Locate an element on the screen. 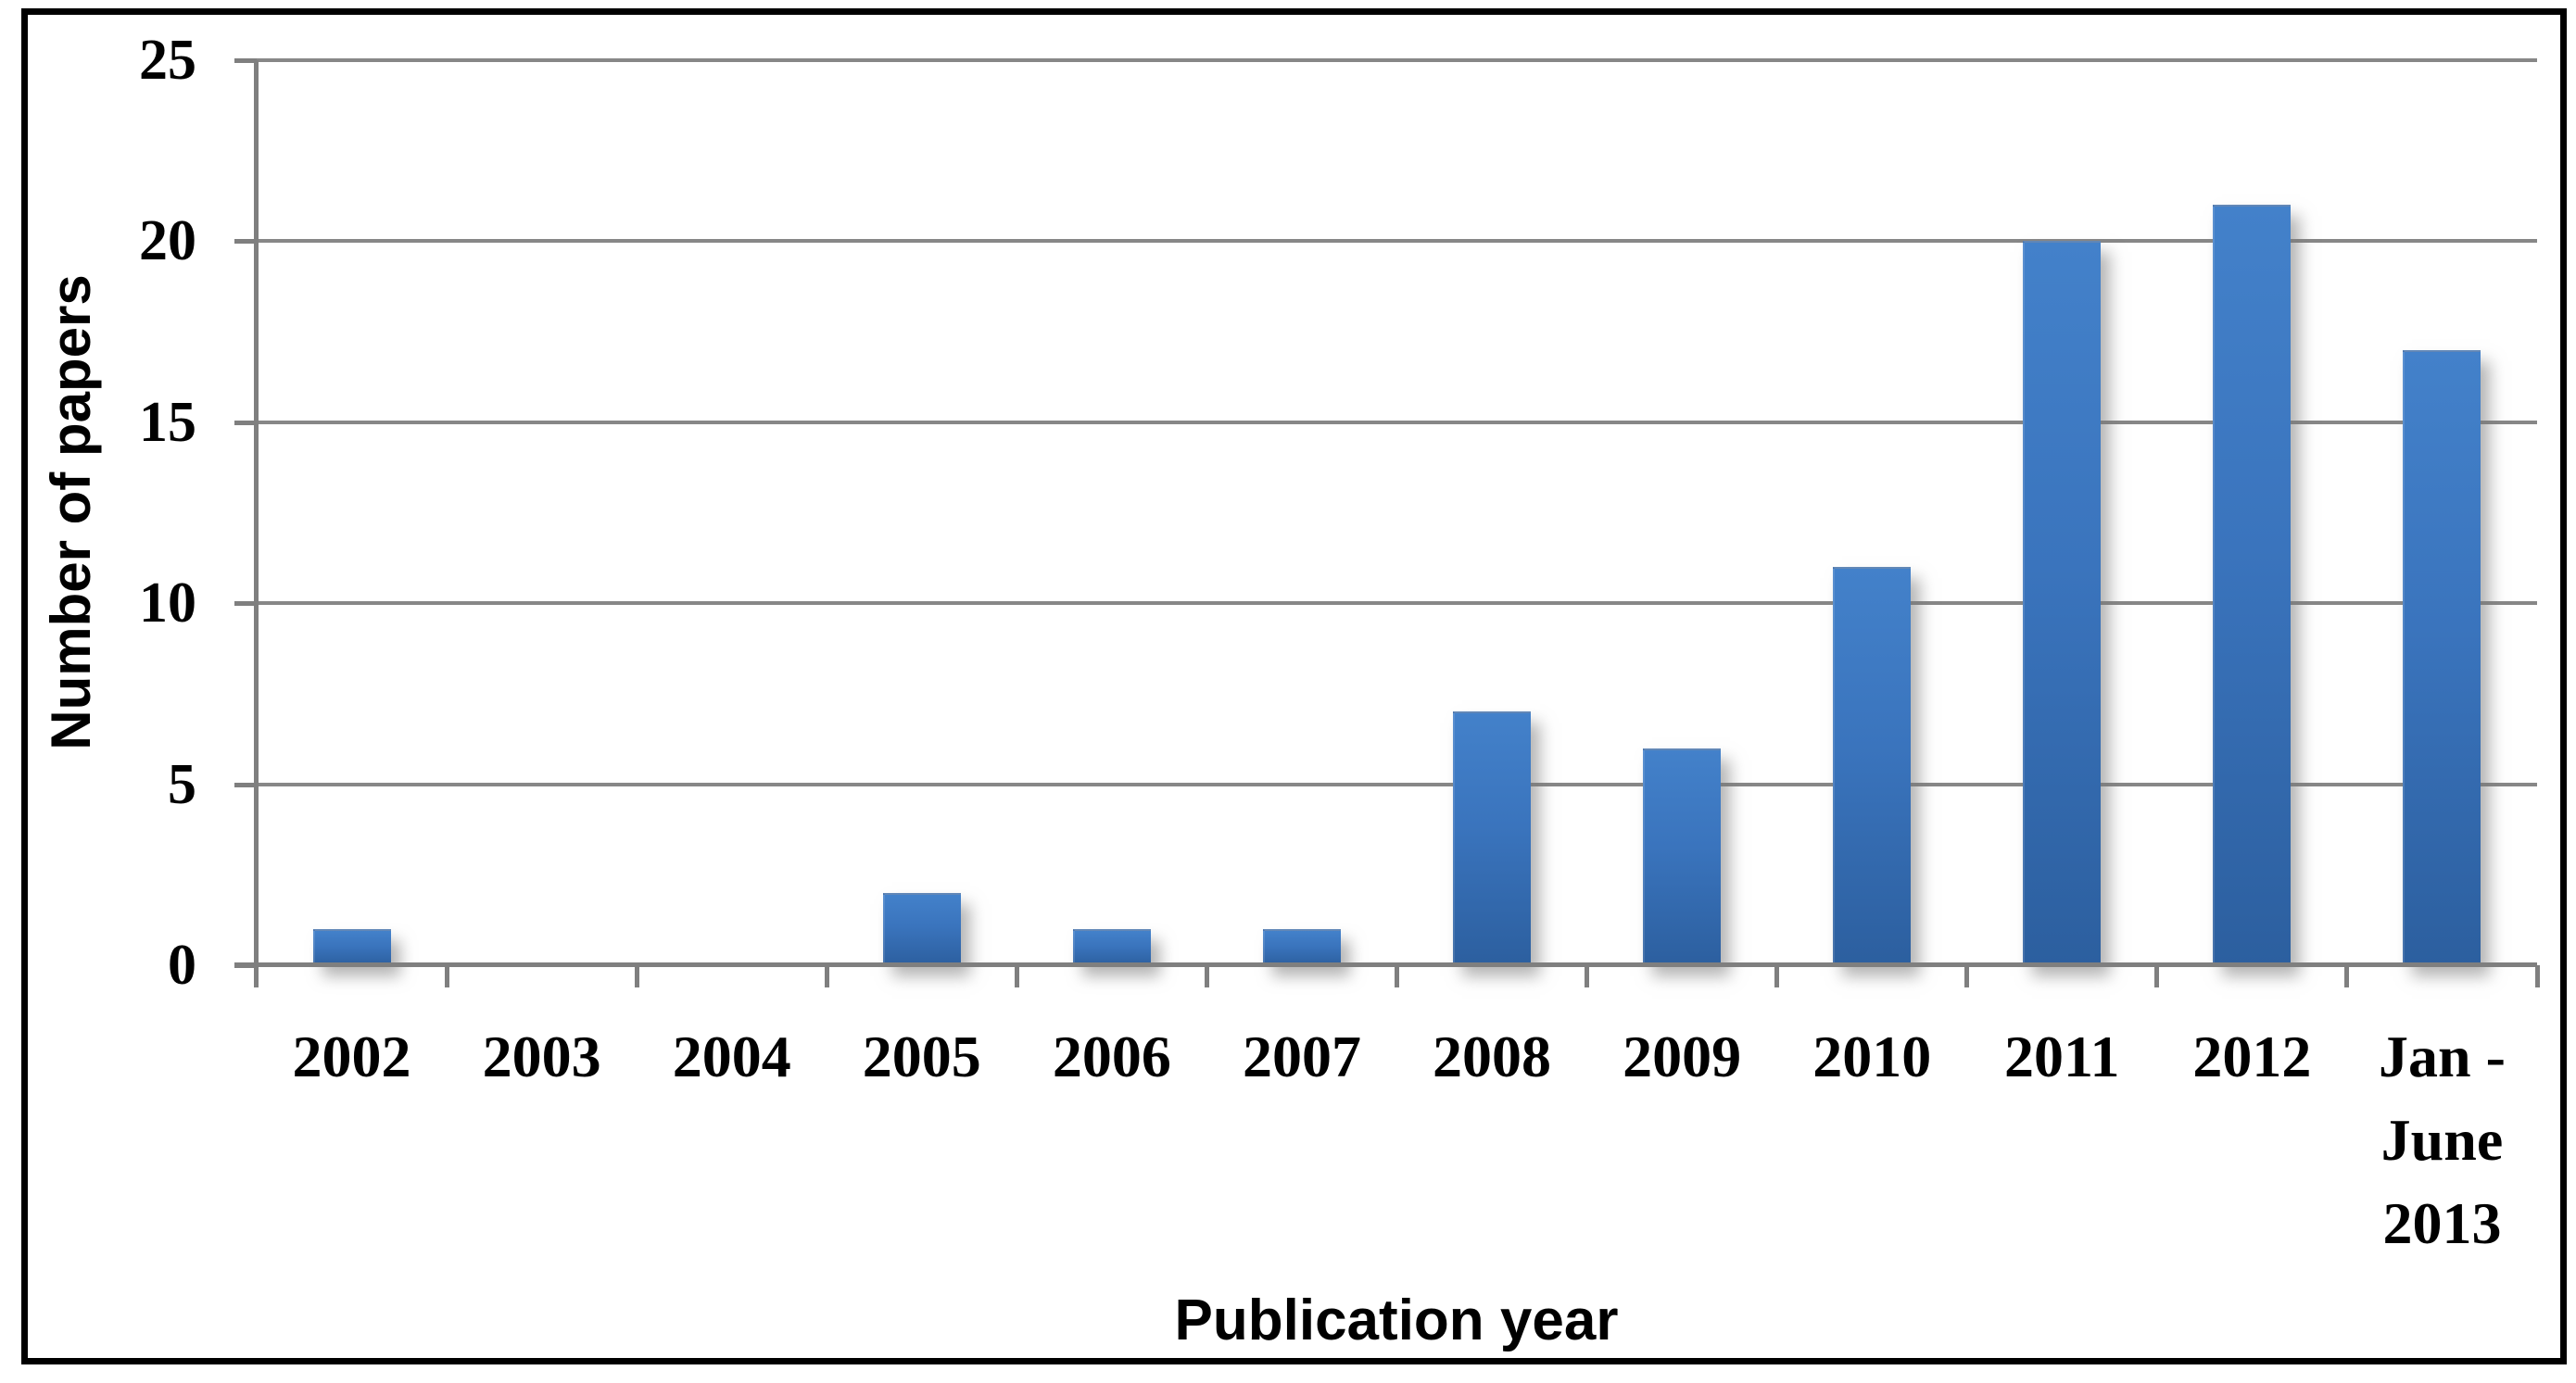 The height and width of the screenshot is (1383, 2576). bar-2005 is located at coordinates (922, 928).